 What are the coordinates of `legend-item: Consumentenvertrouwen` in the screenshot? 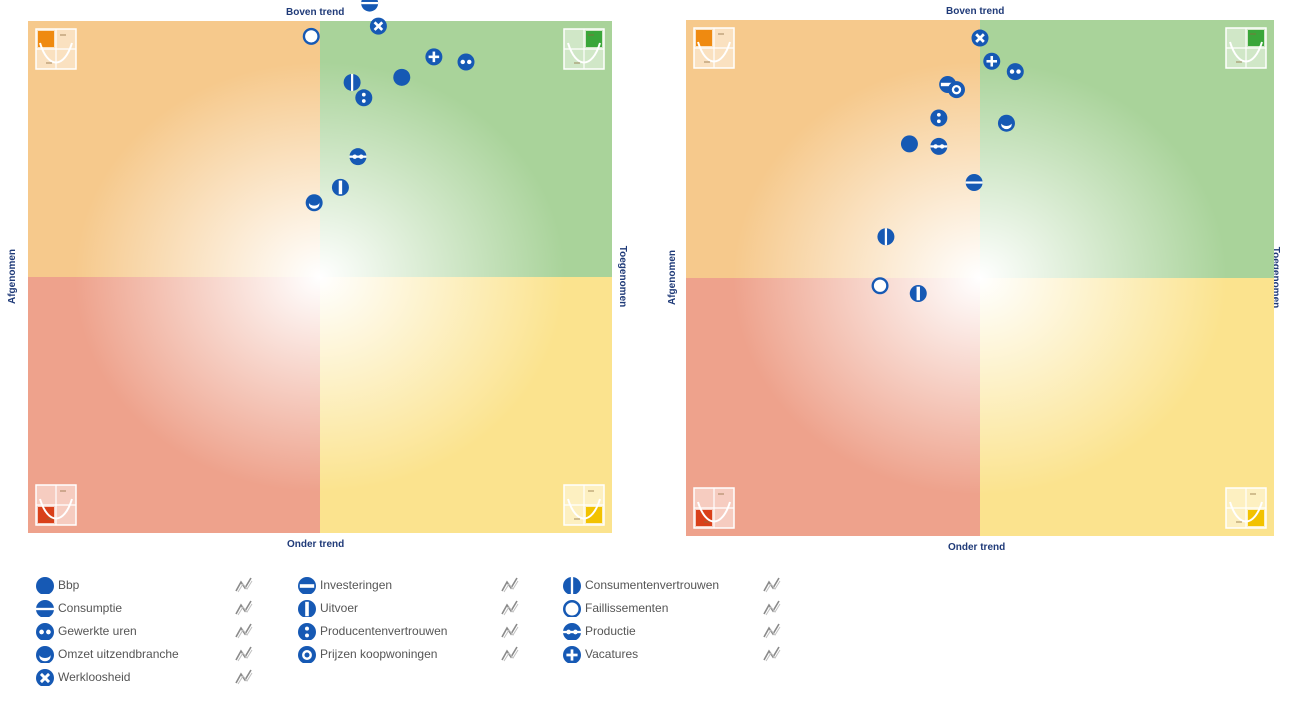 It's located at (640, 585).